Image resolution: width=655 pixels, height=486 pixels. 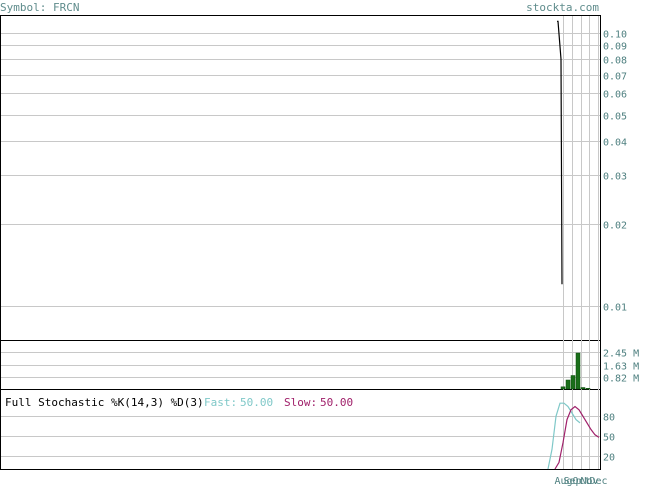 What do you see at coordinates (615, 308) in the screenshot?
I see `price-tick-label: 0.01` at bounding box center [615, 308].